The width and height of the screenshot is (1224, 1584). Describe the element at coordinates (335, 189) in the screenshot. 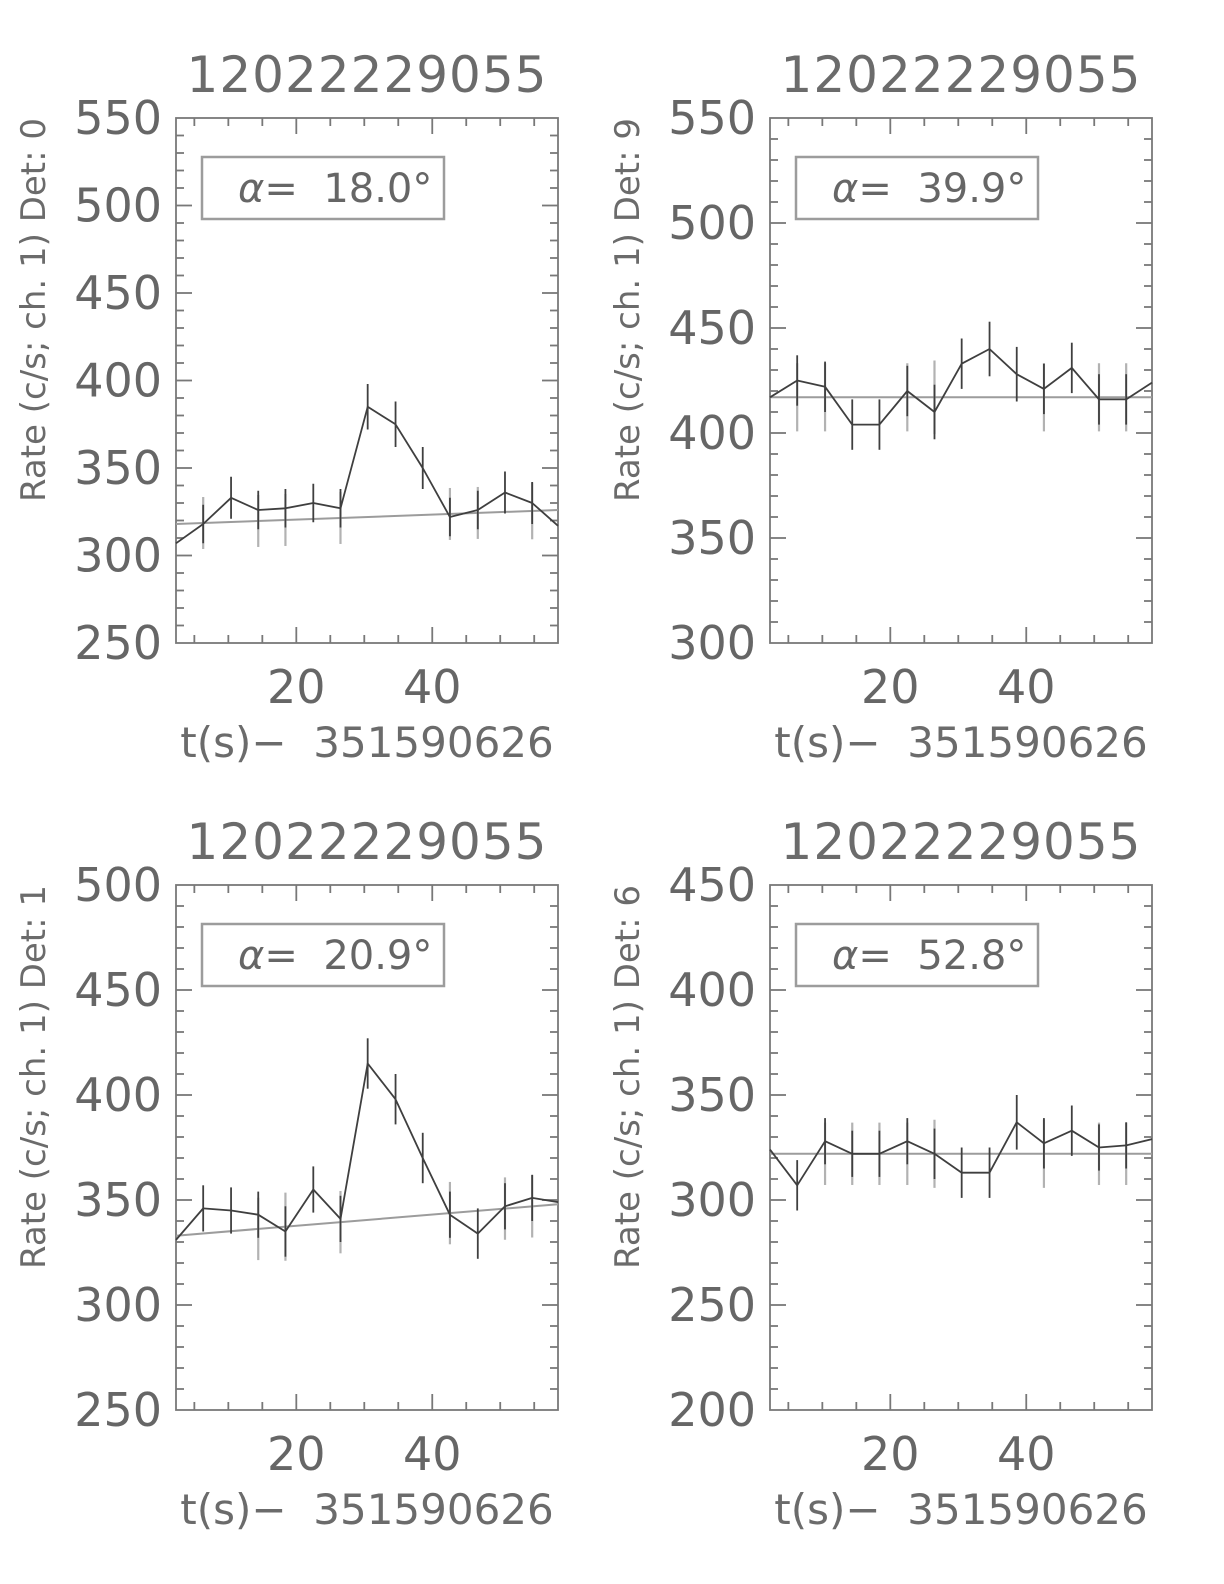

I see `legend-alpha-label: α= 18.0°` at that location.